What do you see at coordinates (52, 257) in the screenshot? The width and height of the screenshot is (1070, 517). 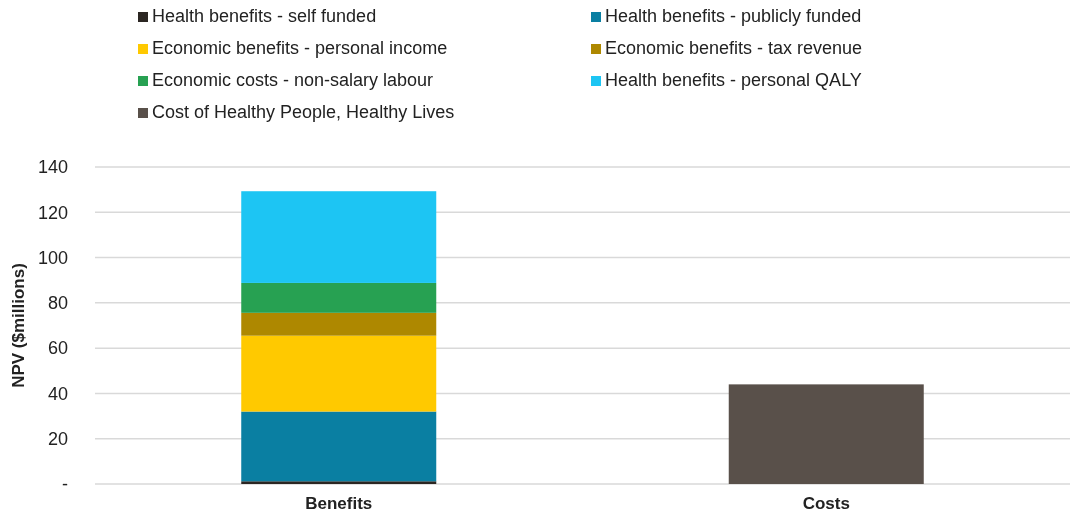 I see `y-tick-label: 100` at bounding box center [52, 257].